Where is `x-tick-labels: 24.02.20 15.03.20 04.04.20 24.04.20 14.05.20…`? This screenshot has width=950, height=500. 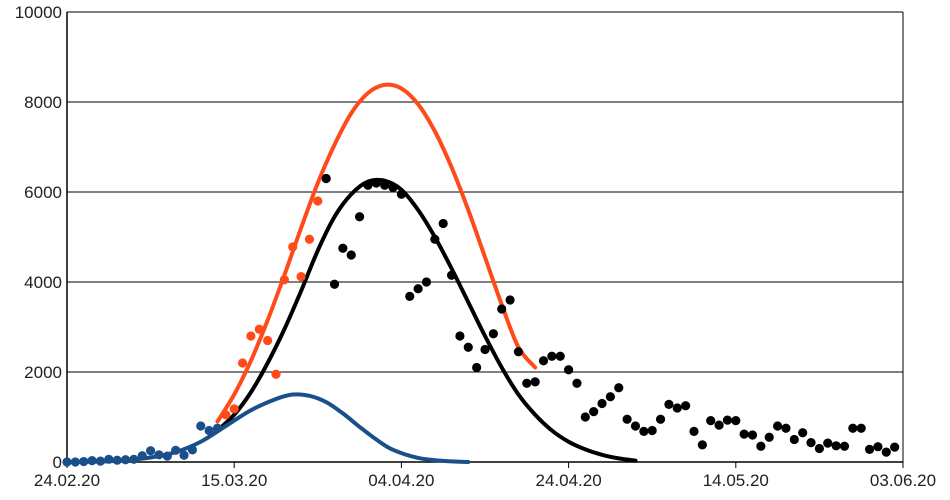 x-tick-labels: 24.02.20 15.03.20 04.04.20 24.04.20 14.05.20… is located at coordinates (485, 480).